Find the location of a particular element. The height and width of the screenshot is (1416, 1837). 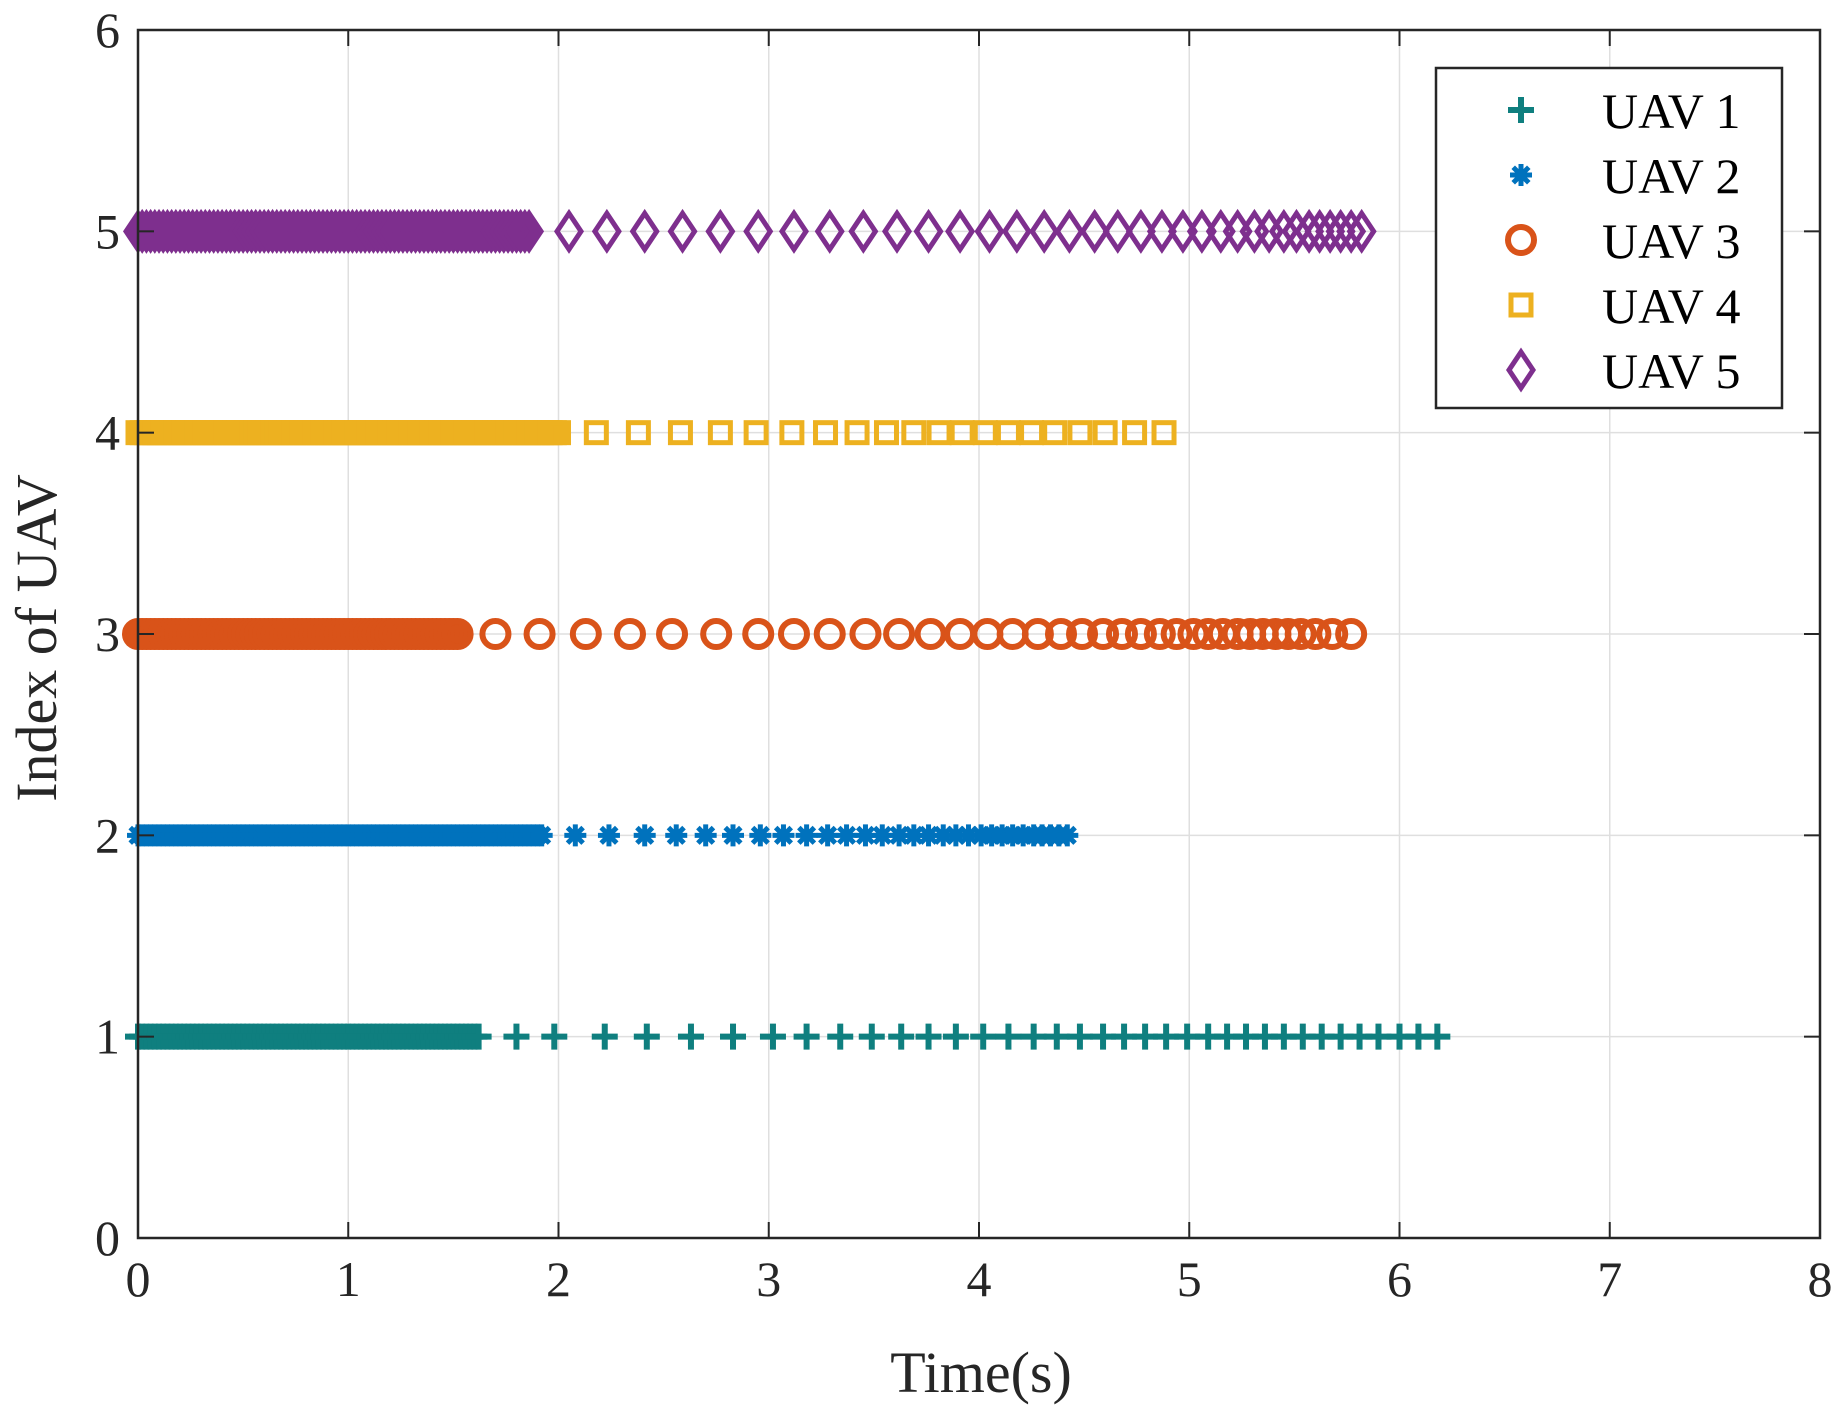

legend-marker-diamond-icon is located at coordinates (1521, 370).